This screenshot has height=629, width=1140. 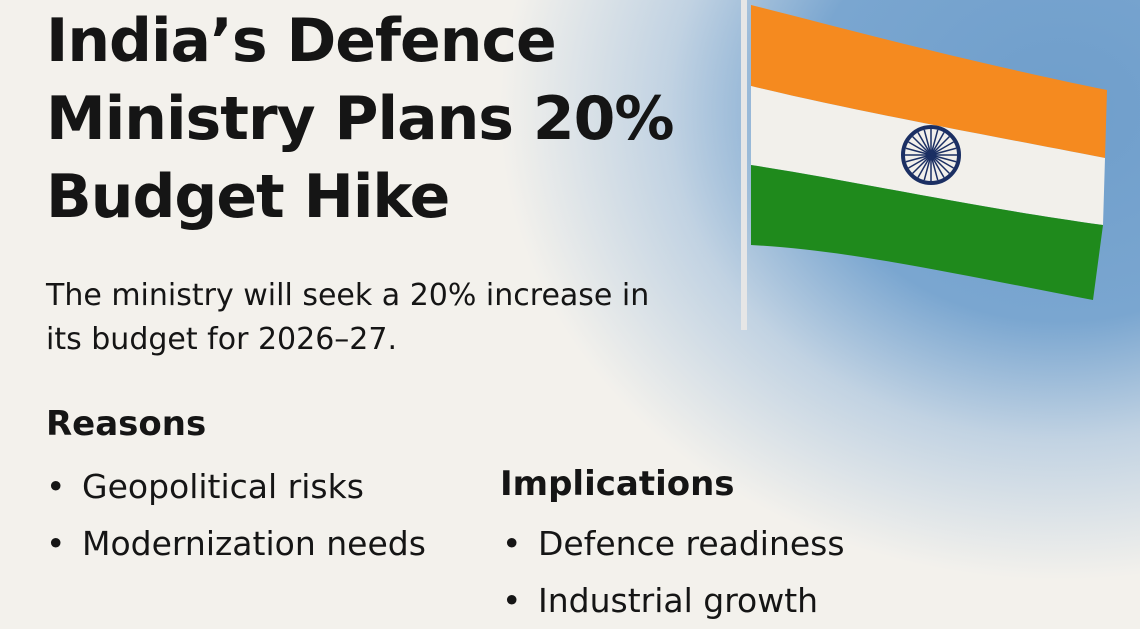 I want to click on list-item: Geopolitical risks, so click(x=236, y=486).